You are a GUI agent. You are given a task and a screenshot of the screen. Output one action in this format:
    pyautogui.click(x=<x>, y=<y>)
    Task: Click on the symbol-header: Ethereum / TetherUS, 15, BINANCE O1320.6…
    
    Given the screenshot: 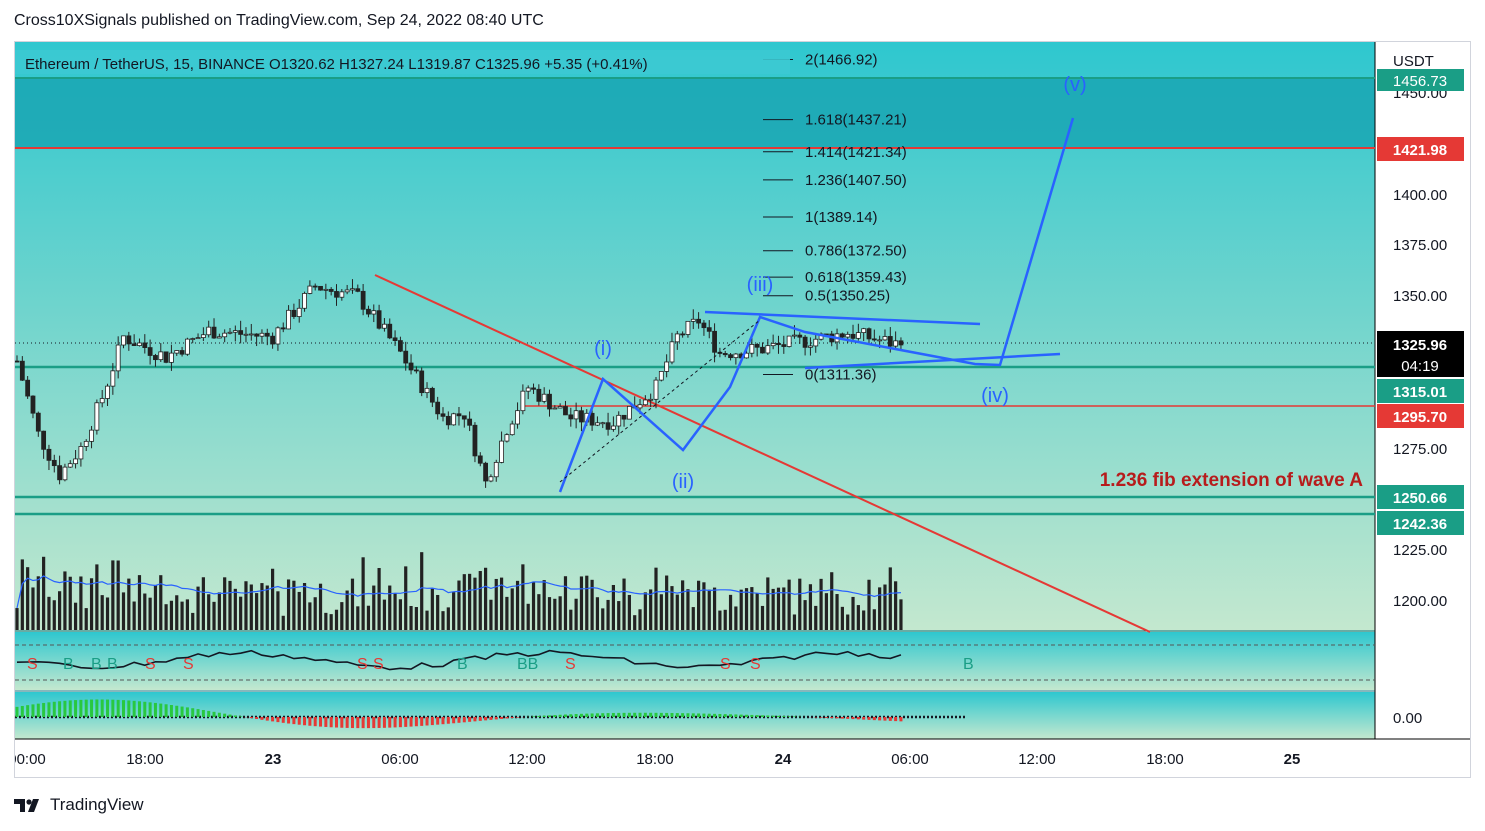 What is the action you would take?
    pyautogui.click(x=336, y=64)
    